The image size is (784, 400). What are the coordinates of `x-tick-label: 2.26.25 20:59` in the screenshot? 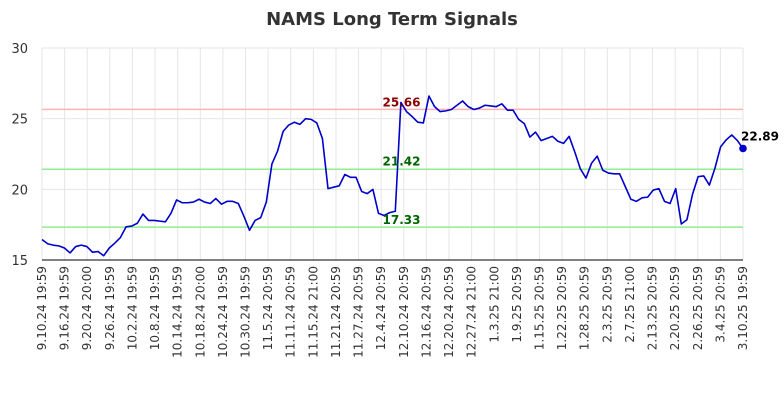 It's located at (698, 308).